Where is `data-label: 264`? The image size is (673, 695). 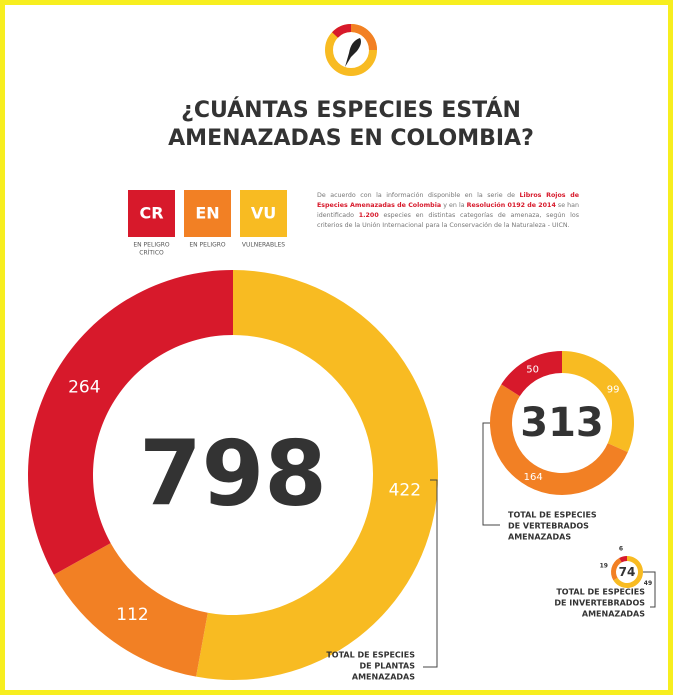
data-label: 264 is located at coordinates (84, 388).